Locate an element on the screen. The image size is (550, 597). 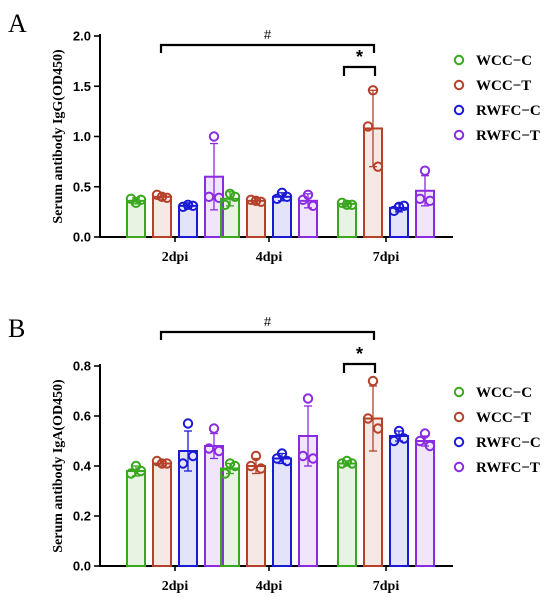
y-axis-label: Serum antibody IgG(OD450) is located at coordinates (58, 136).